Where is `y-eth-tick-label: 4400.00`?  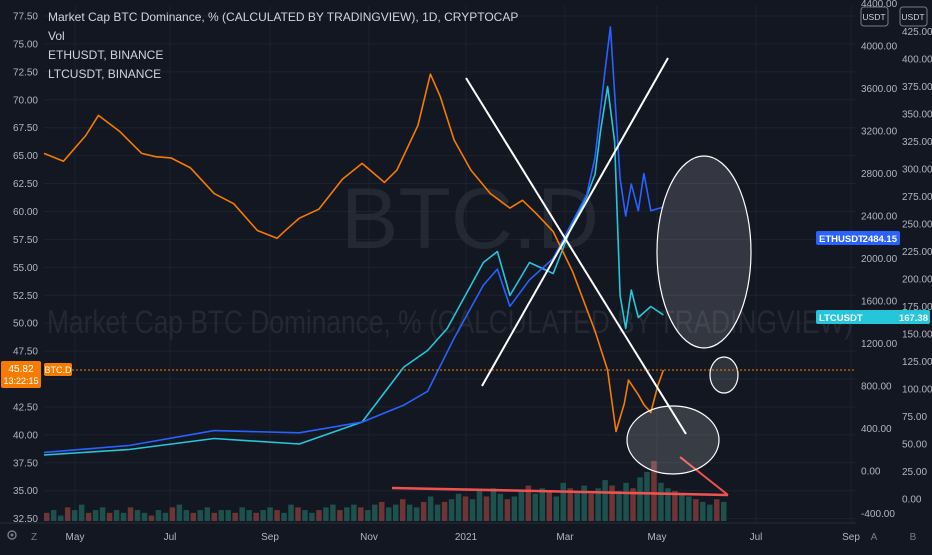 y-eth-tick-label: 4400.00 is located at coordinates (879, 5).